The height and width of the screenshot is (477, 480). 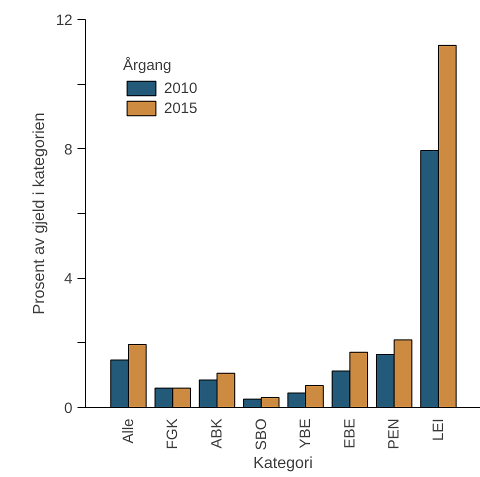 What do you see at coordinates (68, 279) in the screenshot?
I see `y-tick-label: 4` at bounding box center [68, 279].